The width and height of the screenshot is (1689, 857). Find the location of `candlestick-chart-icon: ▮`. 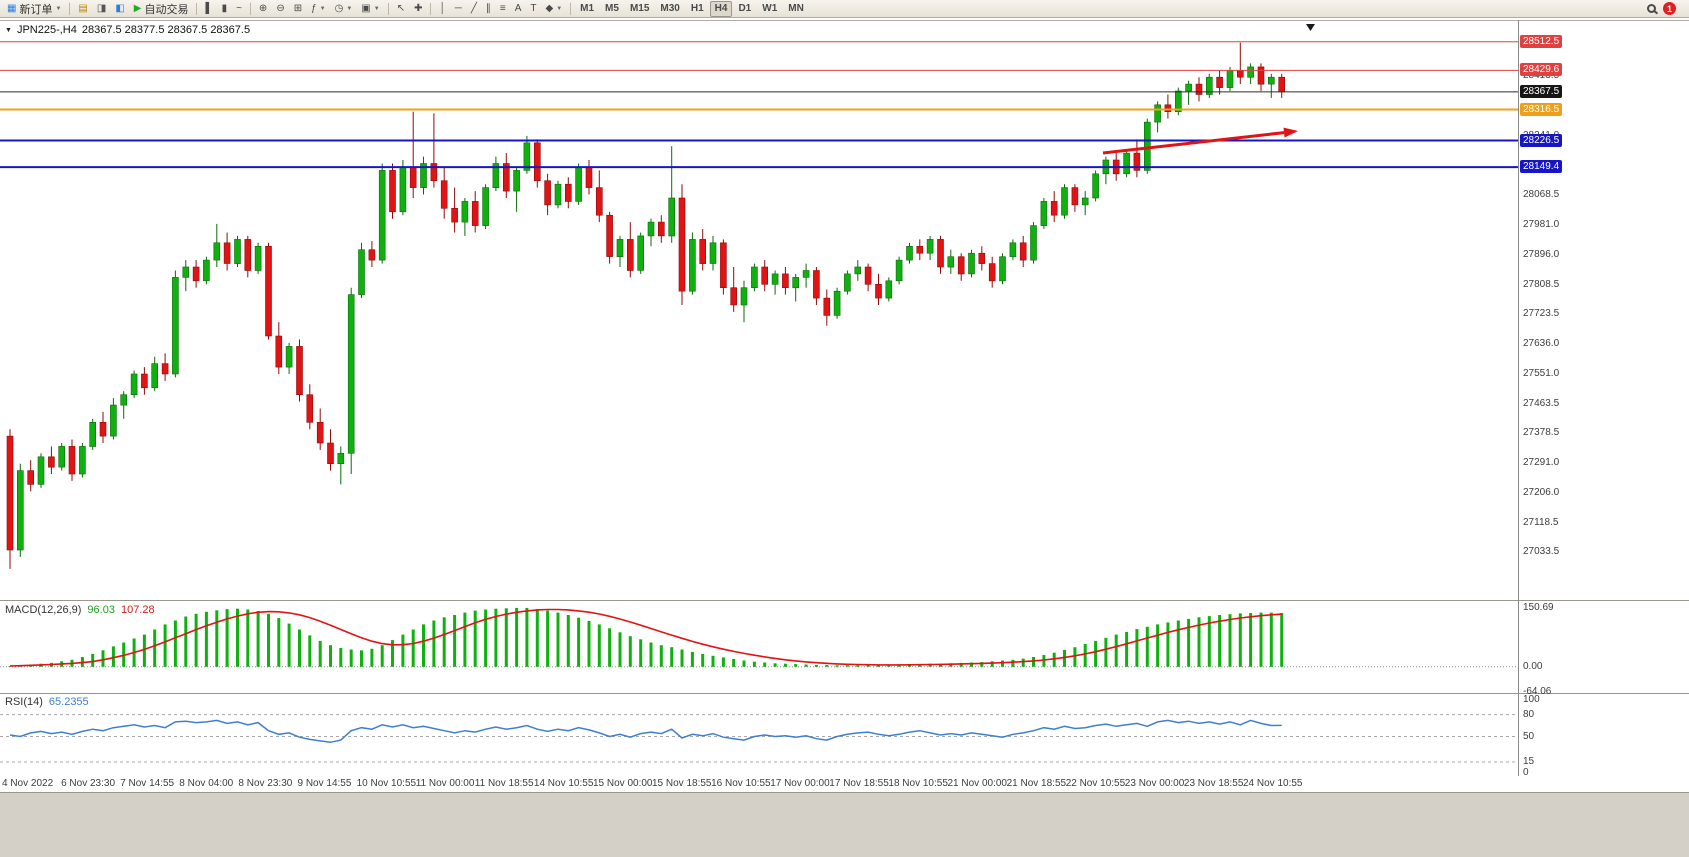

candlestick-chart-icon: ▮ is located at coordinates (224, 8).